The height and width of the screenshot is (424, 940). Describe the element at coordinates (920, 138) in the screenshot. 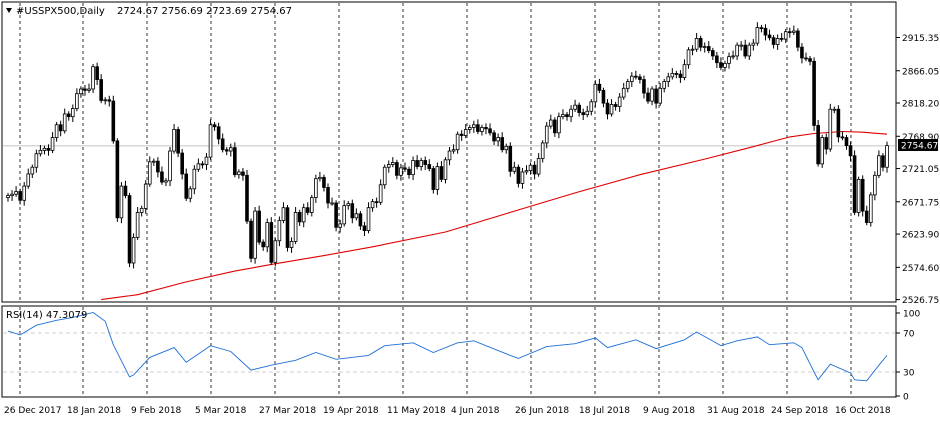

I see `y-tick-label: 2768.90` at that location.